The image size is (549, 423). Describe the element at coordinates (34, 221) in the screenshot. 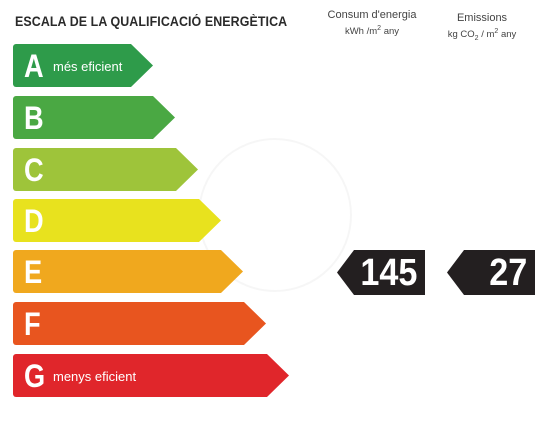

I see `rating-letter: D` at that location.